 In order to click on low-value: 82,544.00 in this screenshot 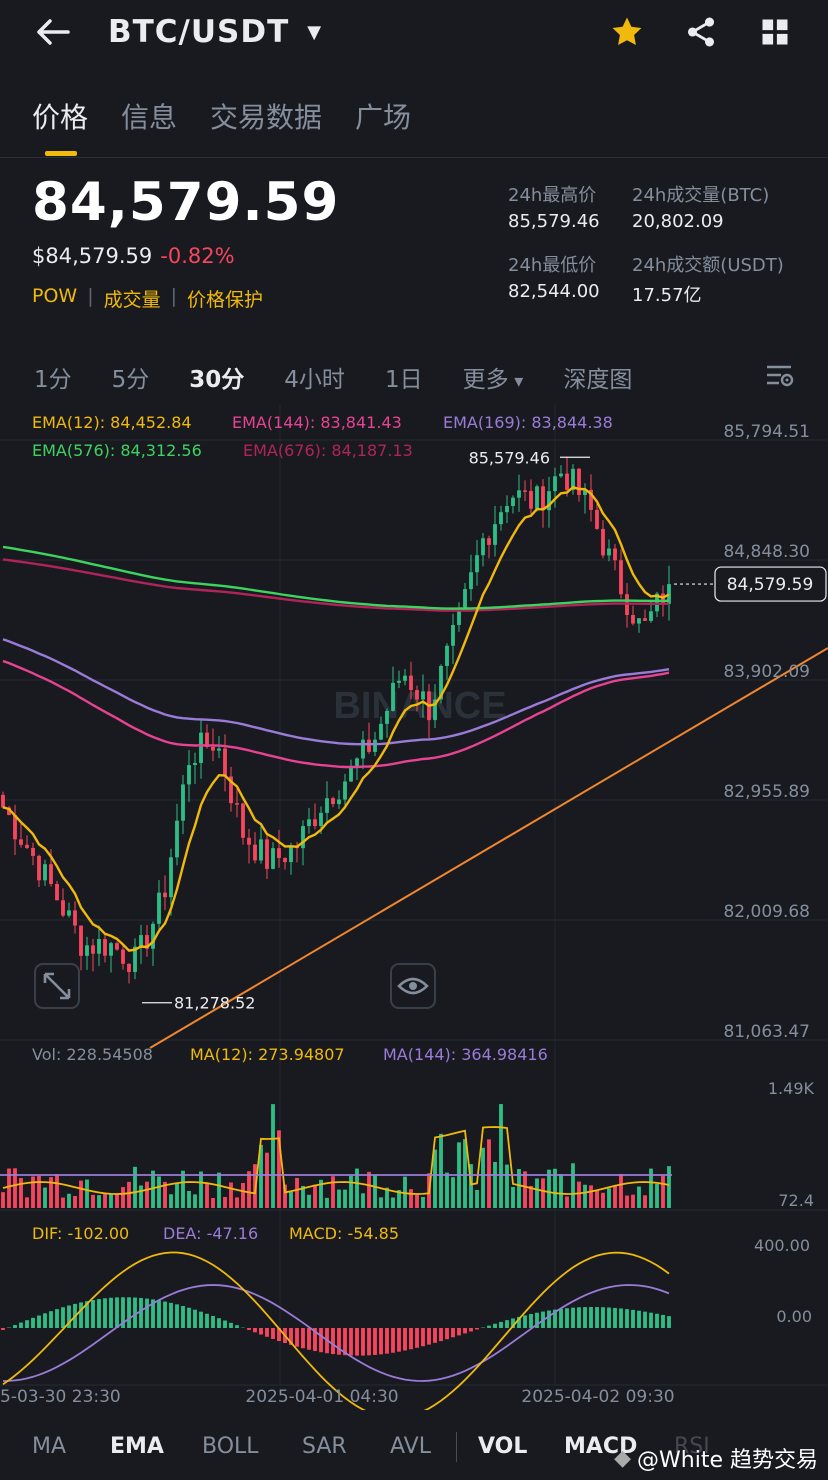, I will do `click(554, 291)`.